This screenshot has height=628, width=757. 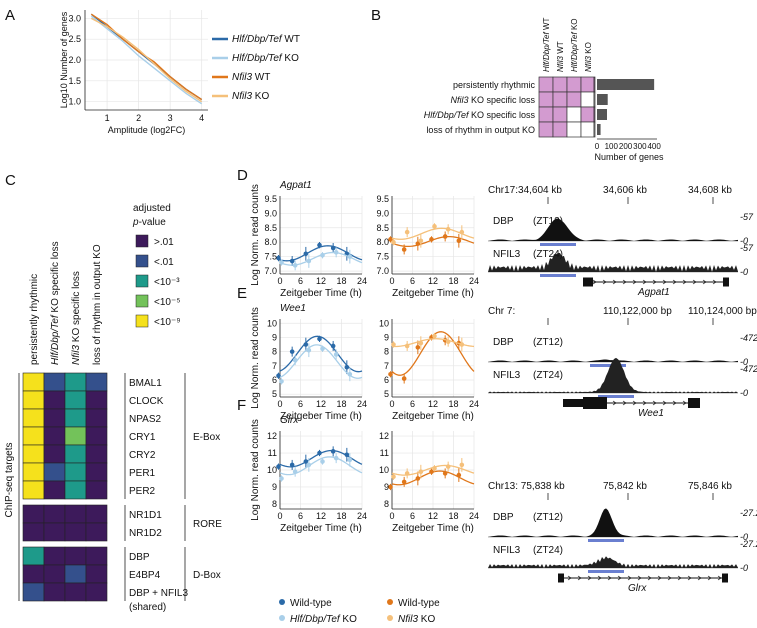 What do you see at coordinates (274, 380) in the screenshot?
I see `y-tick-label: 6` at bounding box center [274, 380].